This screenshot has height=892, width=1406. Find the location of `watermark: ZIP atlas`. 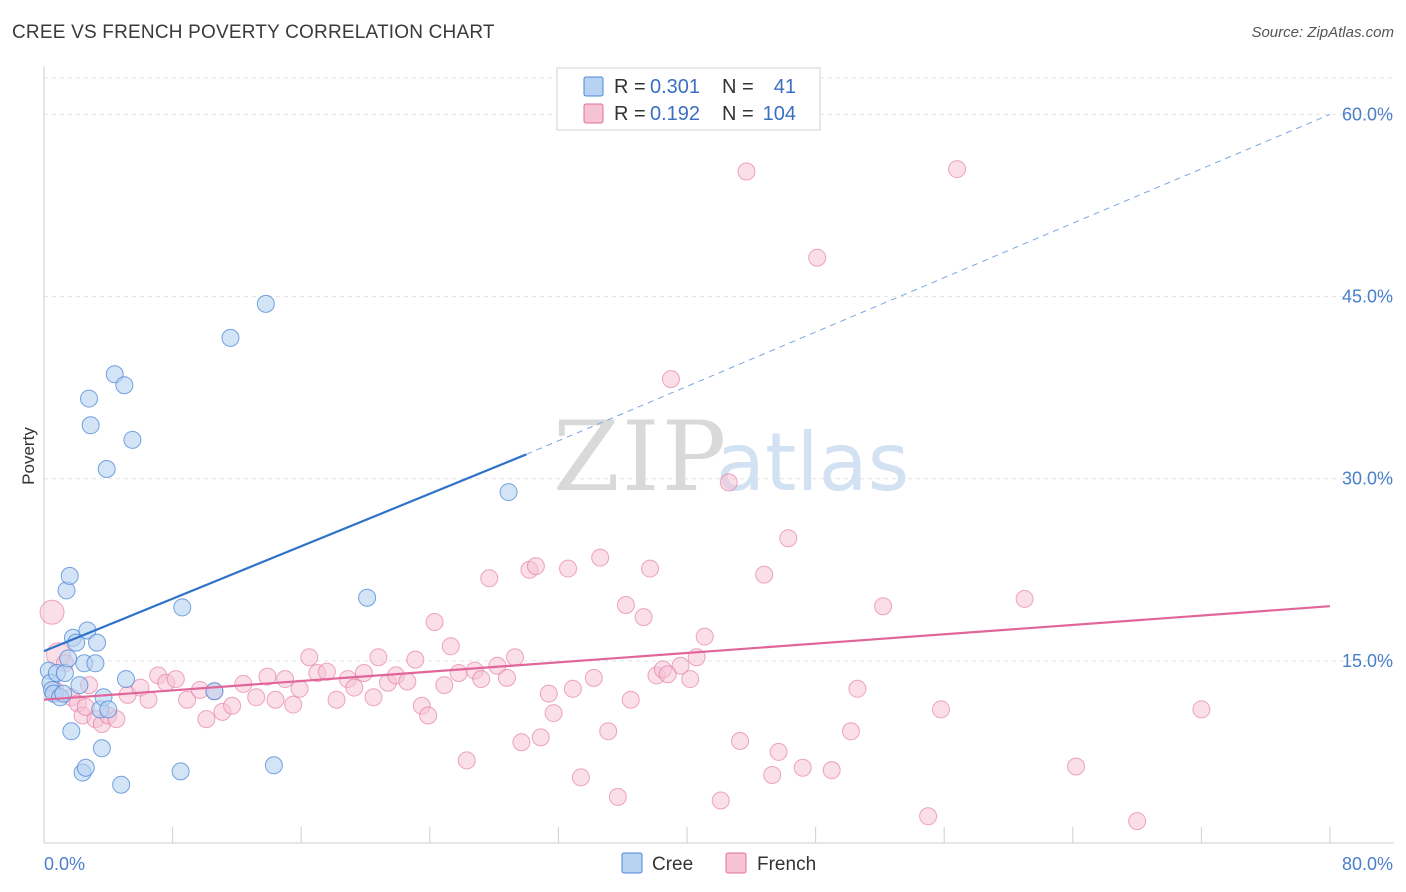

watermark: ZIP atlas is located at coordinates (731, 457).